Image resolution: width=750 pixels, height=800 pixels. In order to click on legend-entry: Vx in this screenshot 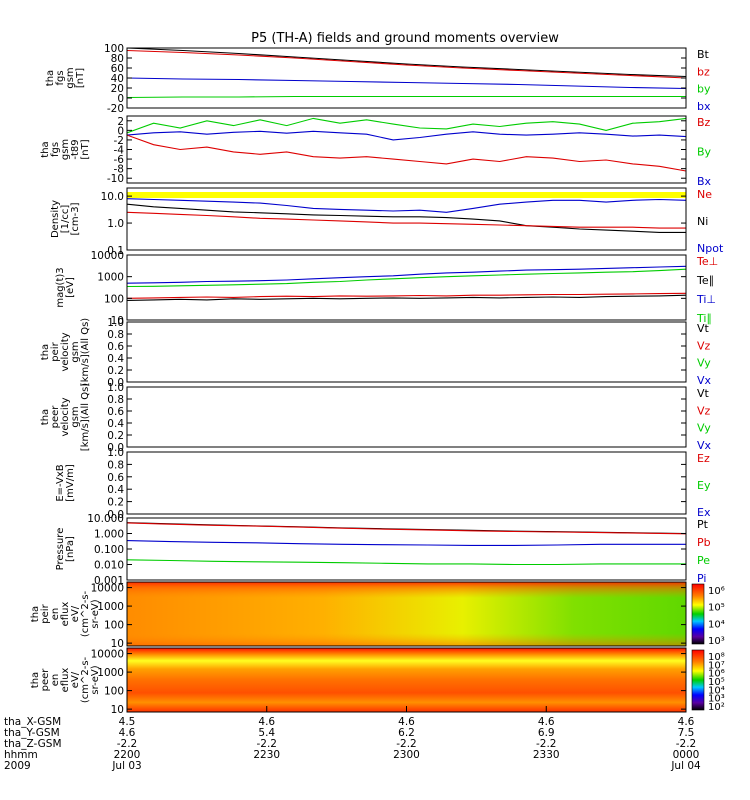, I will do `click(704, 445)`.